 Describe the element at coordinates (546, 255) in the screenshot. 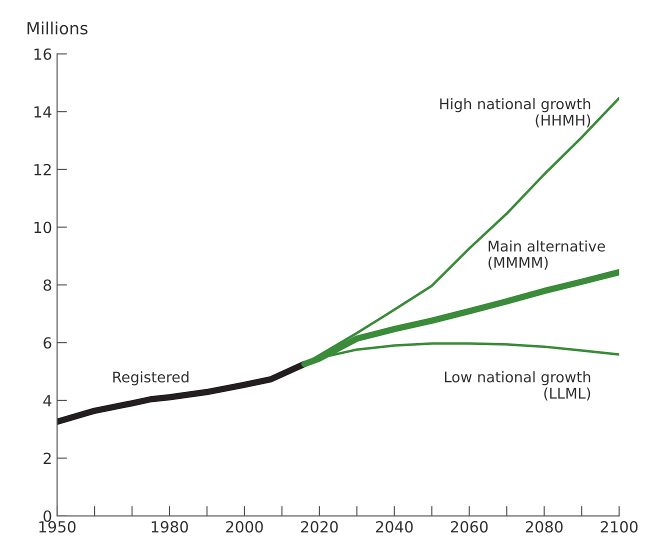

I see `series-label: Main alternative (MMMM)` at that location.